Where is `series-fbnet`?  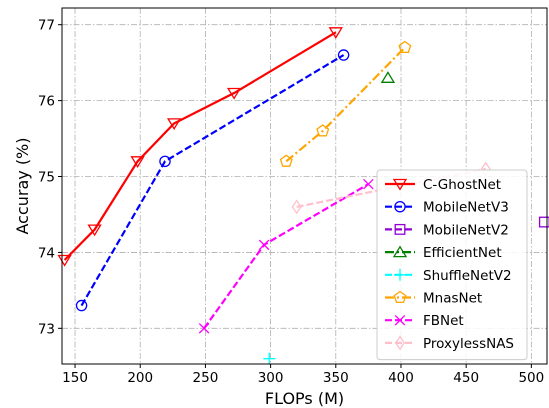 series-fbnet is located at coordinates (286, 256).